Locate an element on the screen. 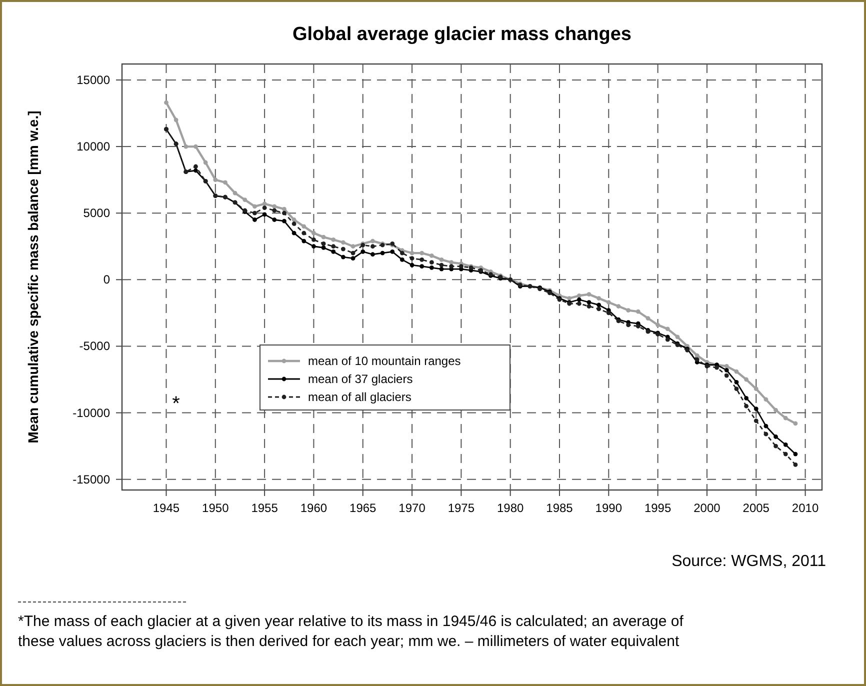 The width and height of the screenshot is (866, 686). y-tick-label: -10000 is located at coordinates (91, 413).